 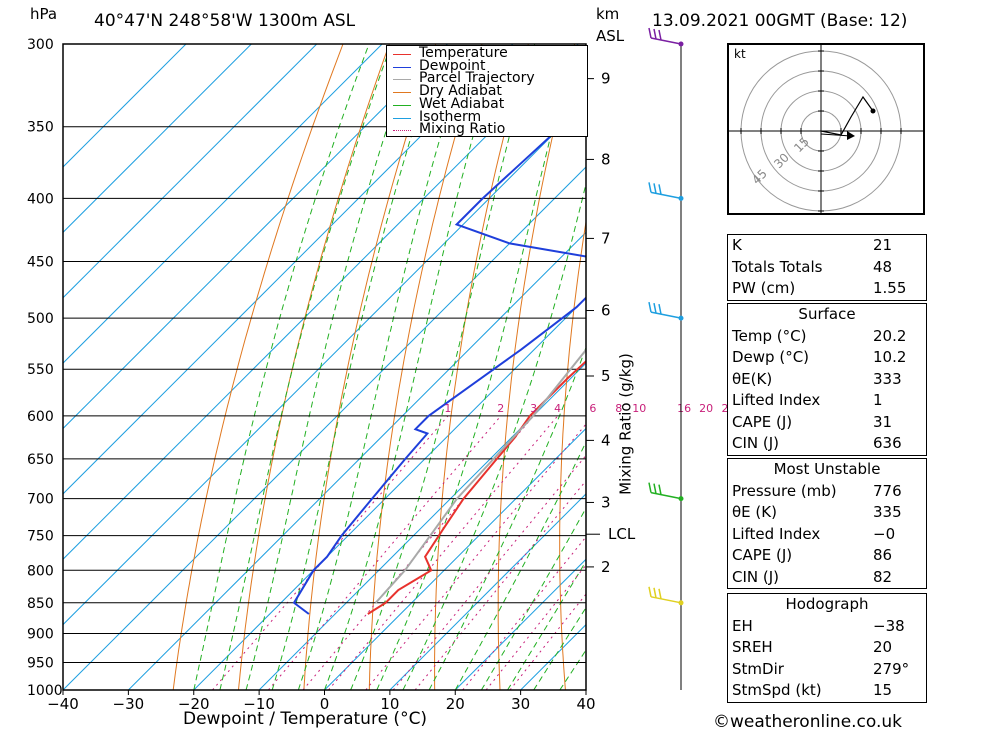 What do you see at coordinates (883, 690) in the screenshot?
I see `hodograph-stat-value: 15` at bounding box center [883, 690].